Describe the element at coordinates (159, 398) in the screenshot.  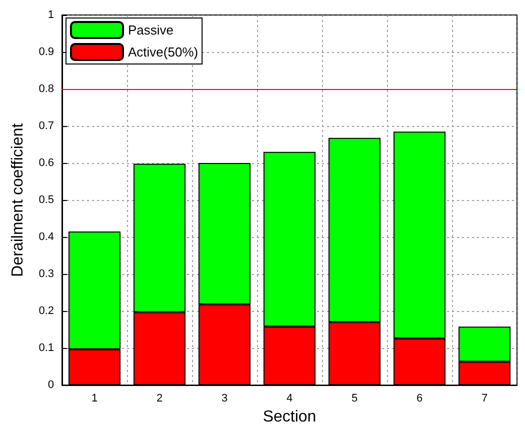
I see `x-tick-label: 2` at that location.